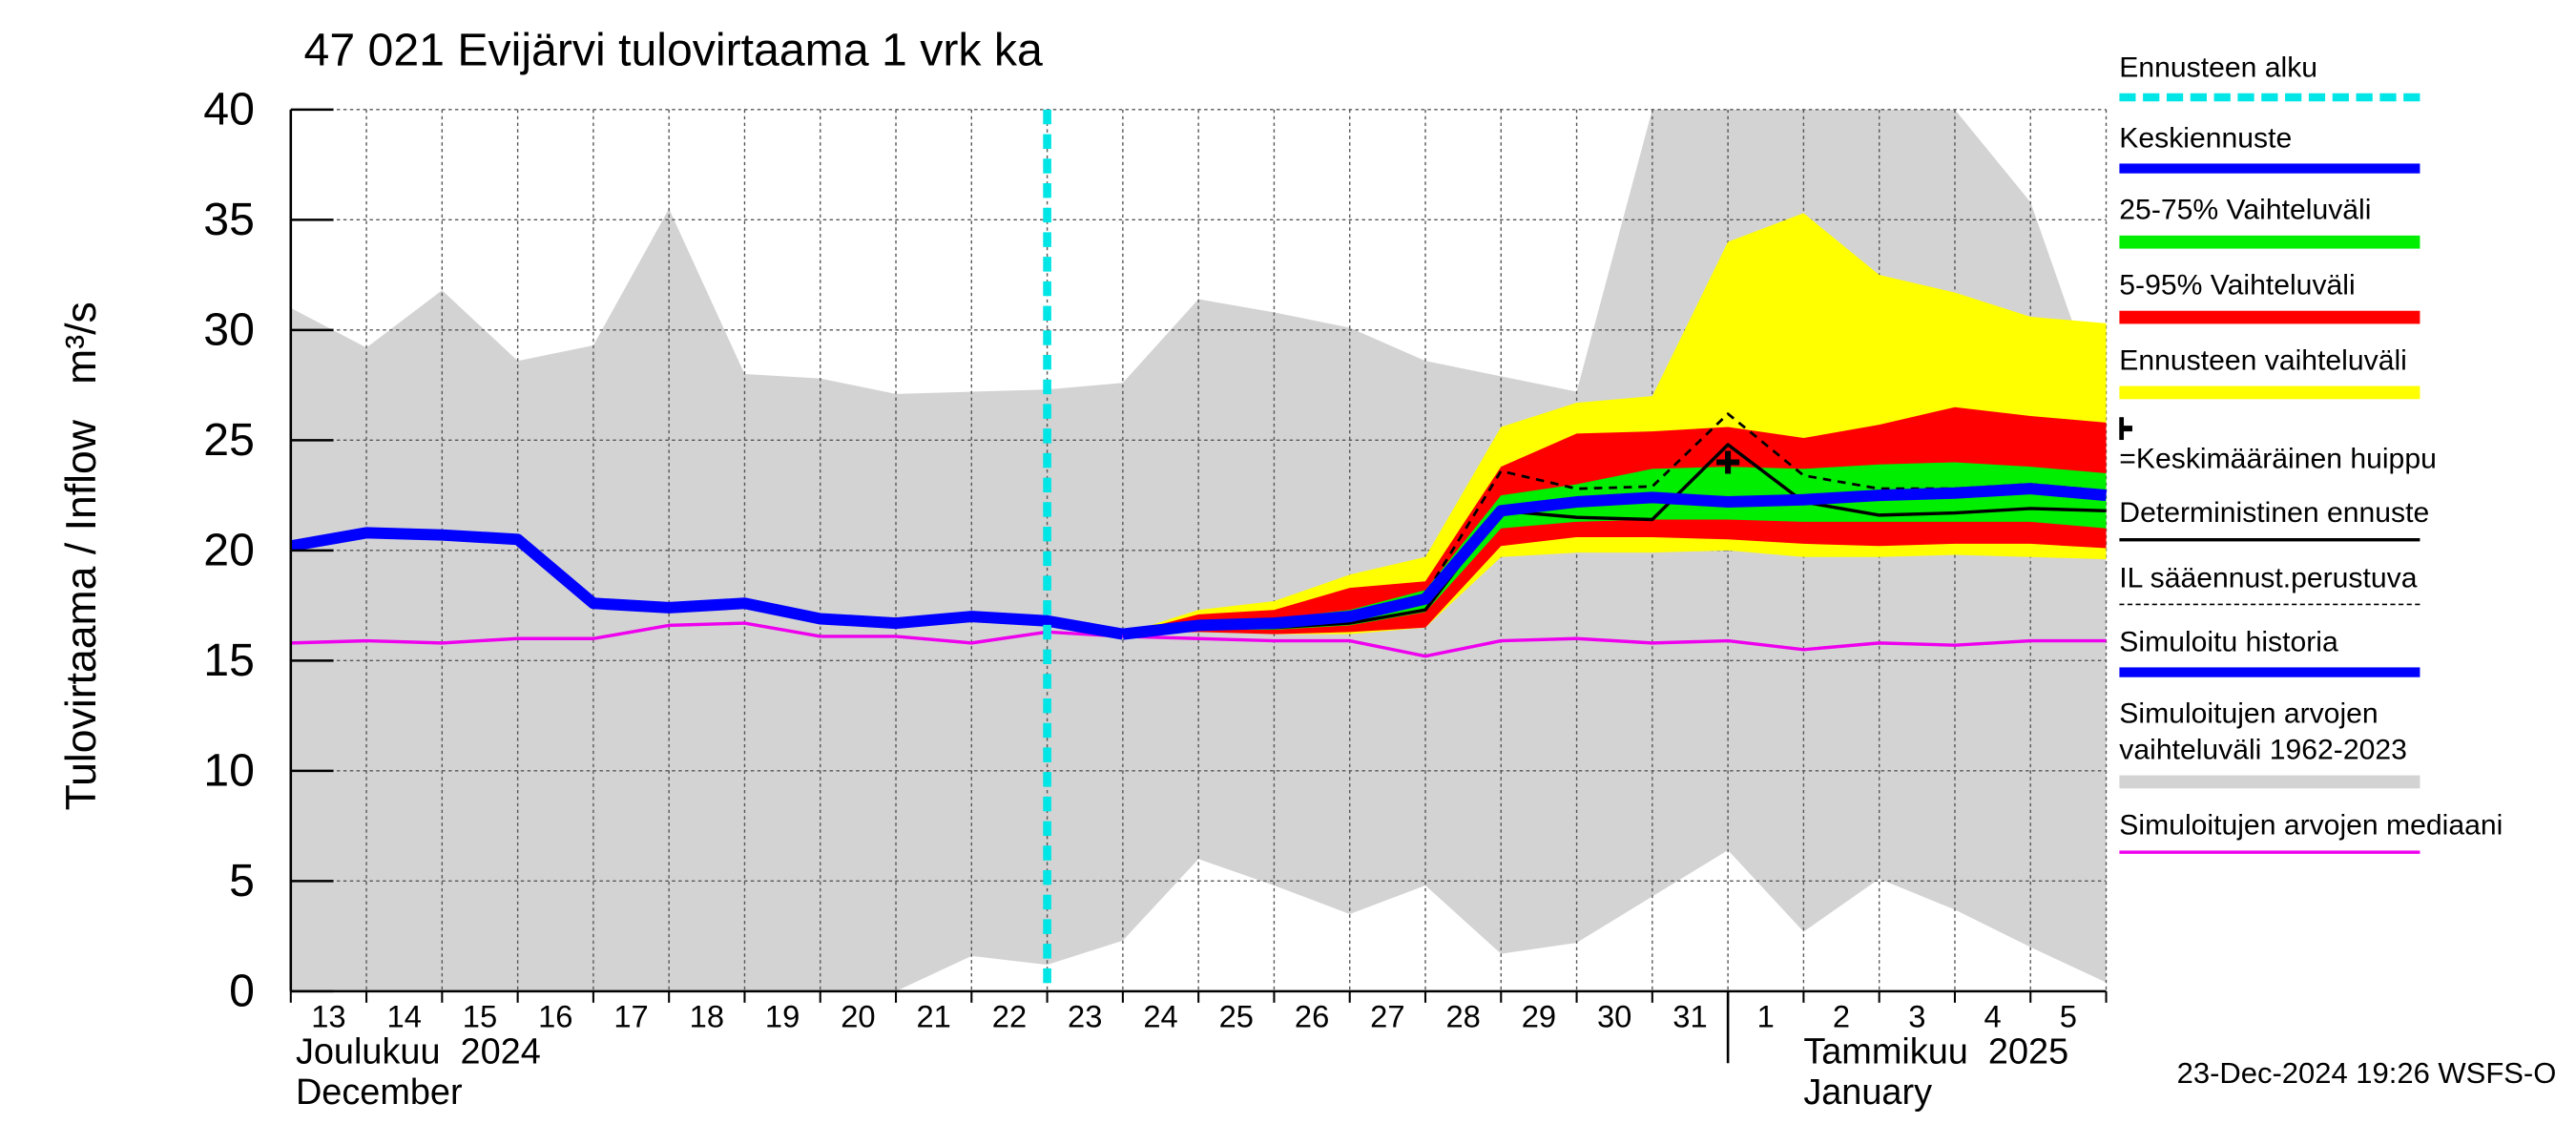  Describe the element at coordinates (1236, 1017) in the screenshot. I see `x-tick-label: 25` at that location.